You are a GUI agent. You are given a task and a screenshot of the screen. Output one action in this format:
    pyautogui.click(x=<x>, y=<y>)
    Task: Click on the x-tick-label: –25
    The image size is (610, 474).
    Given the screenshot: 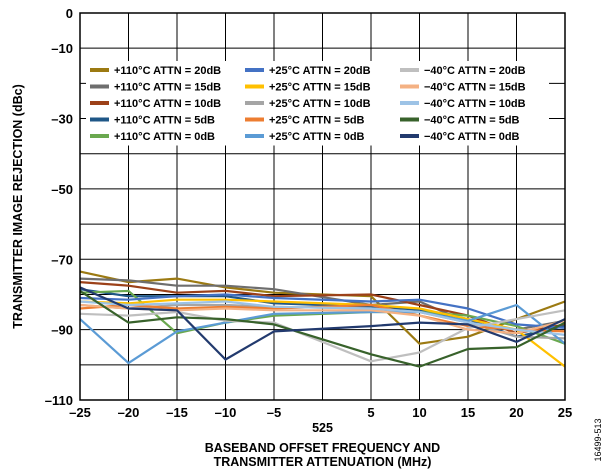 What is the action you would take?
    pyautogui.click(x=80, y=412)
    